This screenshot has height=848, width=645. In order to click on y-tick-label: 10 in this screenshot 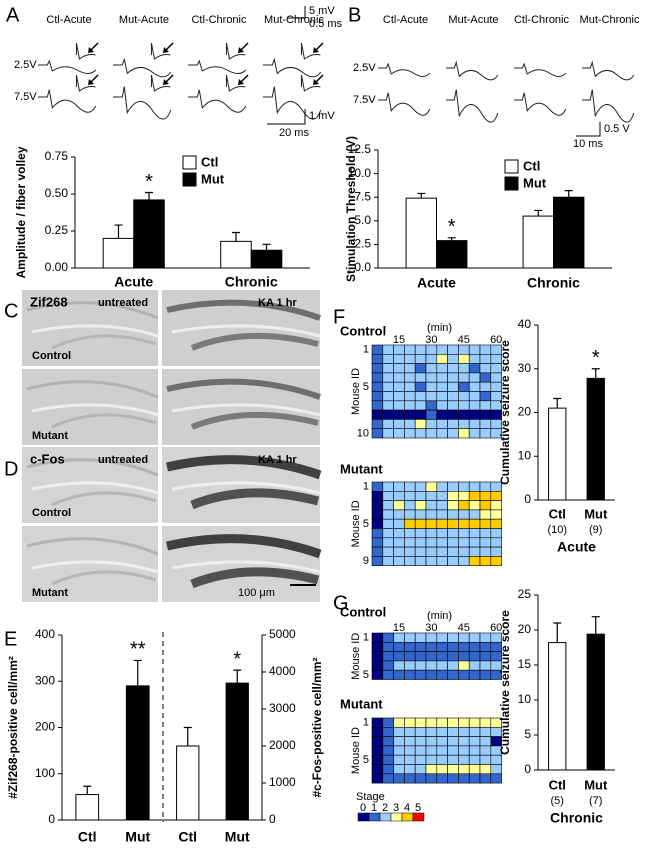, I will do `click(525, 699)`.